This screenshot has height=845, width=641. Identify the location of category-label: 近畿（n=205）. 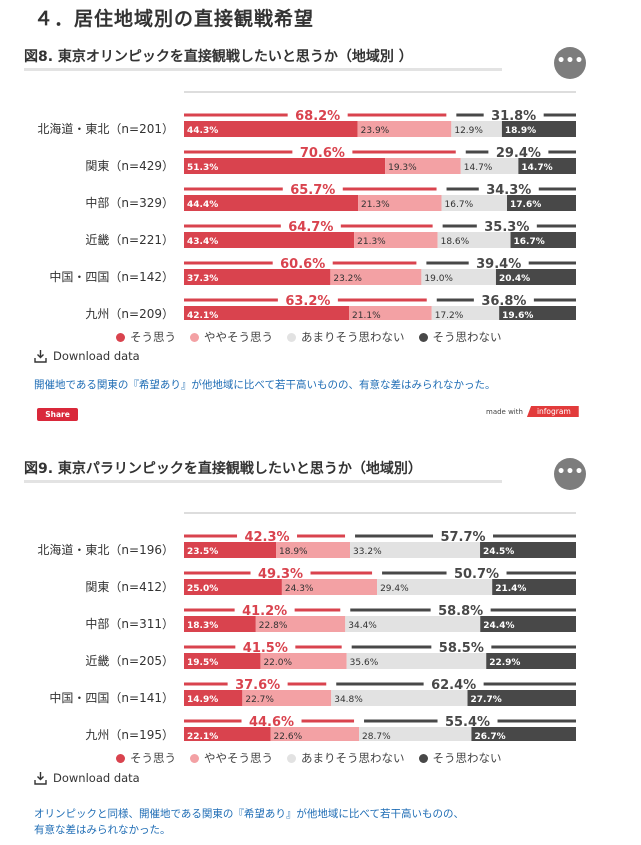
(129, 661).